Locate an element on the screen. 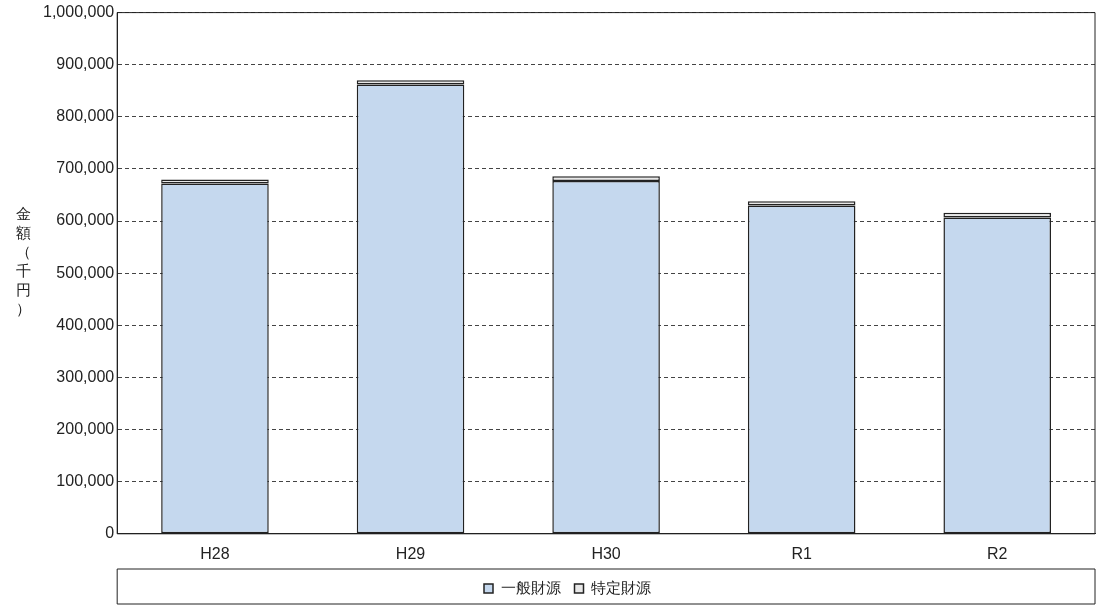  y-tick-label: 500,000 is located at coordinates (85, 272).